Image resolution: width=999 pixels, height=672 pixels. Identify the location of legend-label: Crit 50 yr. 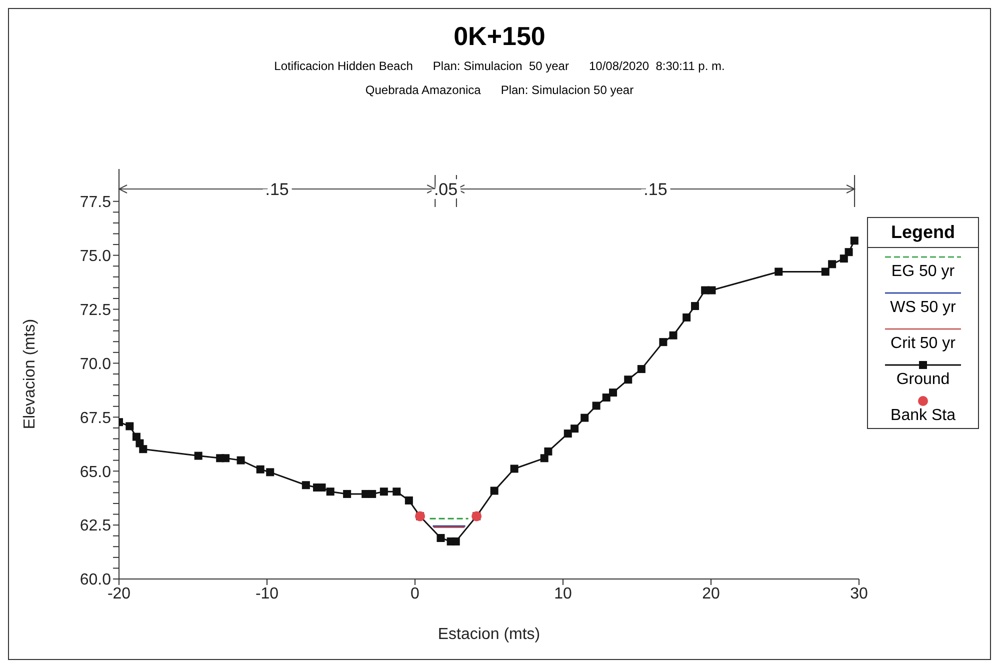
(923, 344).